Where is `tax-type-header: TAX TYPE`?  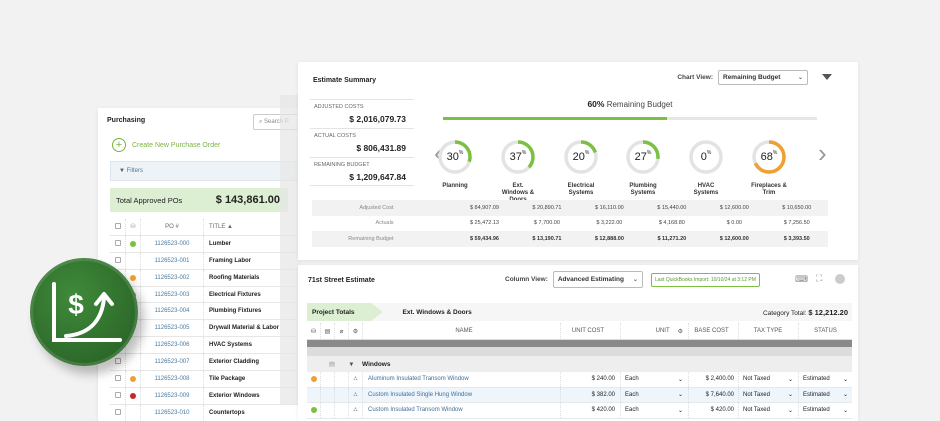 tax-type-header: TAX TYPE is located at coordinates (769, 331).